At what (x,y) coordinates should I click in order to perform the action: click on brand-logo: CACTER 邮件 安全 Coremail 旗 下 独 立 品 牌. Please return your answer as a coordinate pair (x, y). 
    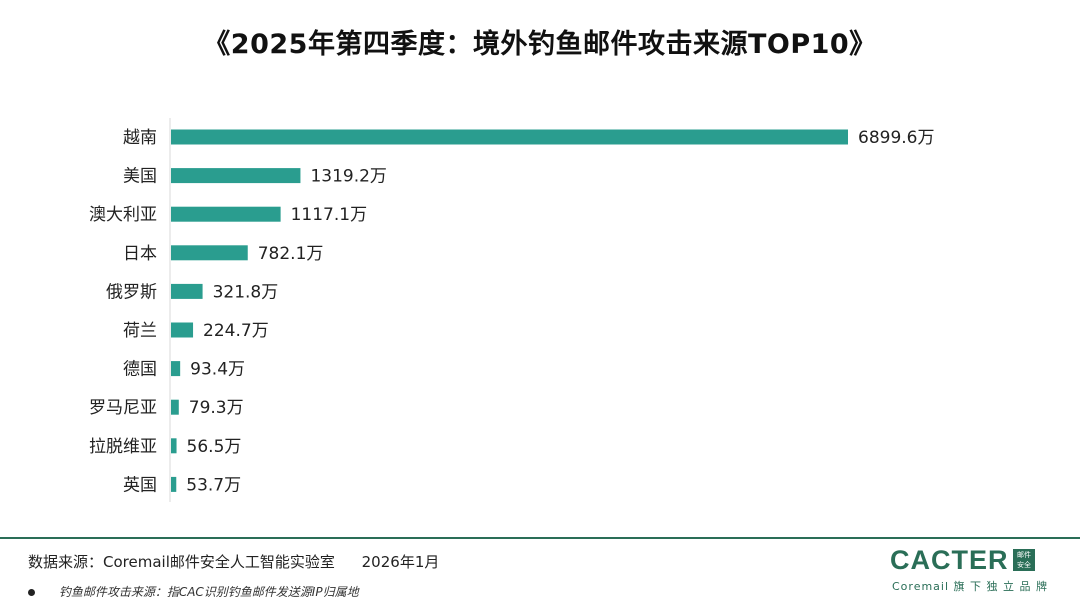
    Looking at the image, I should click on (968, 570).